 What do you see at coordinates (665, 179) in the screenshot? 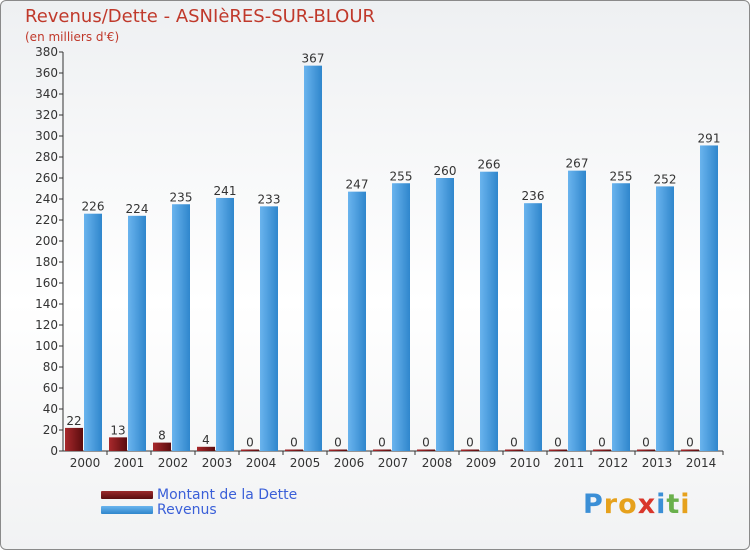
I see `data-label-revenus: 252` at bounding box center [665, 179].